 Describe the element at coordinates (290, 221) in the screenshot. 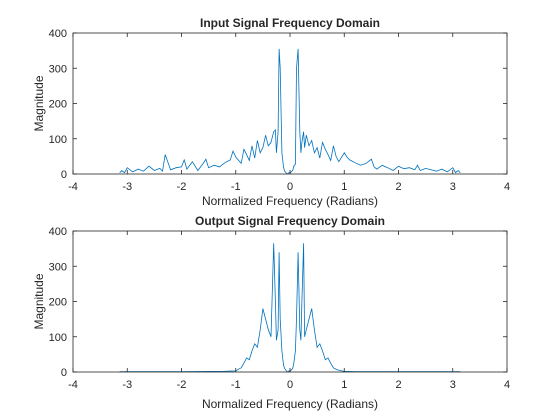

I see `chart-title: Output Signal Frequency Domain` at that location.